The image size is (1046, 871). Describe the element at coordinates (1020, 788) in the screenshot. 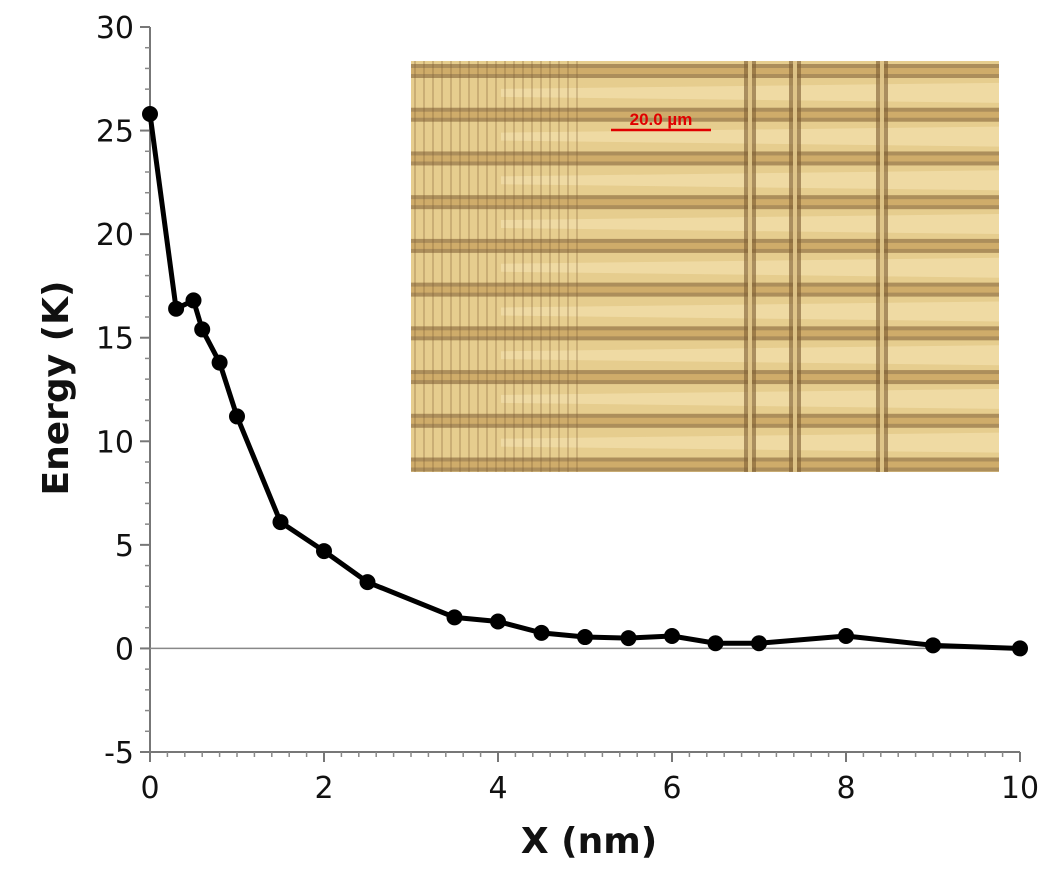

I see `x-tick-label: 10` at that location.